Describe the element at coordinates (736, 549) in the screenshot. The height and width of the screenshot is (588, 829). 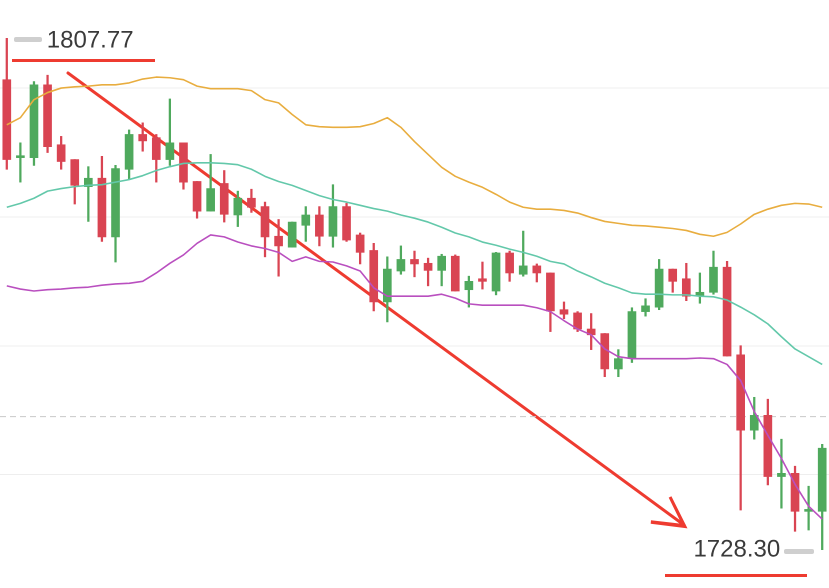
I see `annotation: 1728.30` at that location.